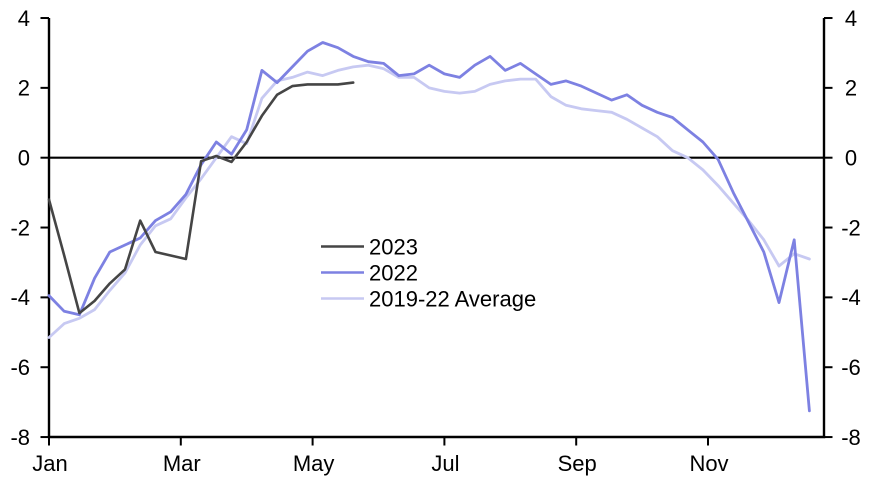 Image resolution: width=873 pixels, height=481 pixels. Describe the element at coordinates (452, 299) in the screenshot. I see `legend-label: 2019-22 Average` at that location.